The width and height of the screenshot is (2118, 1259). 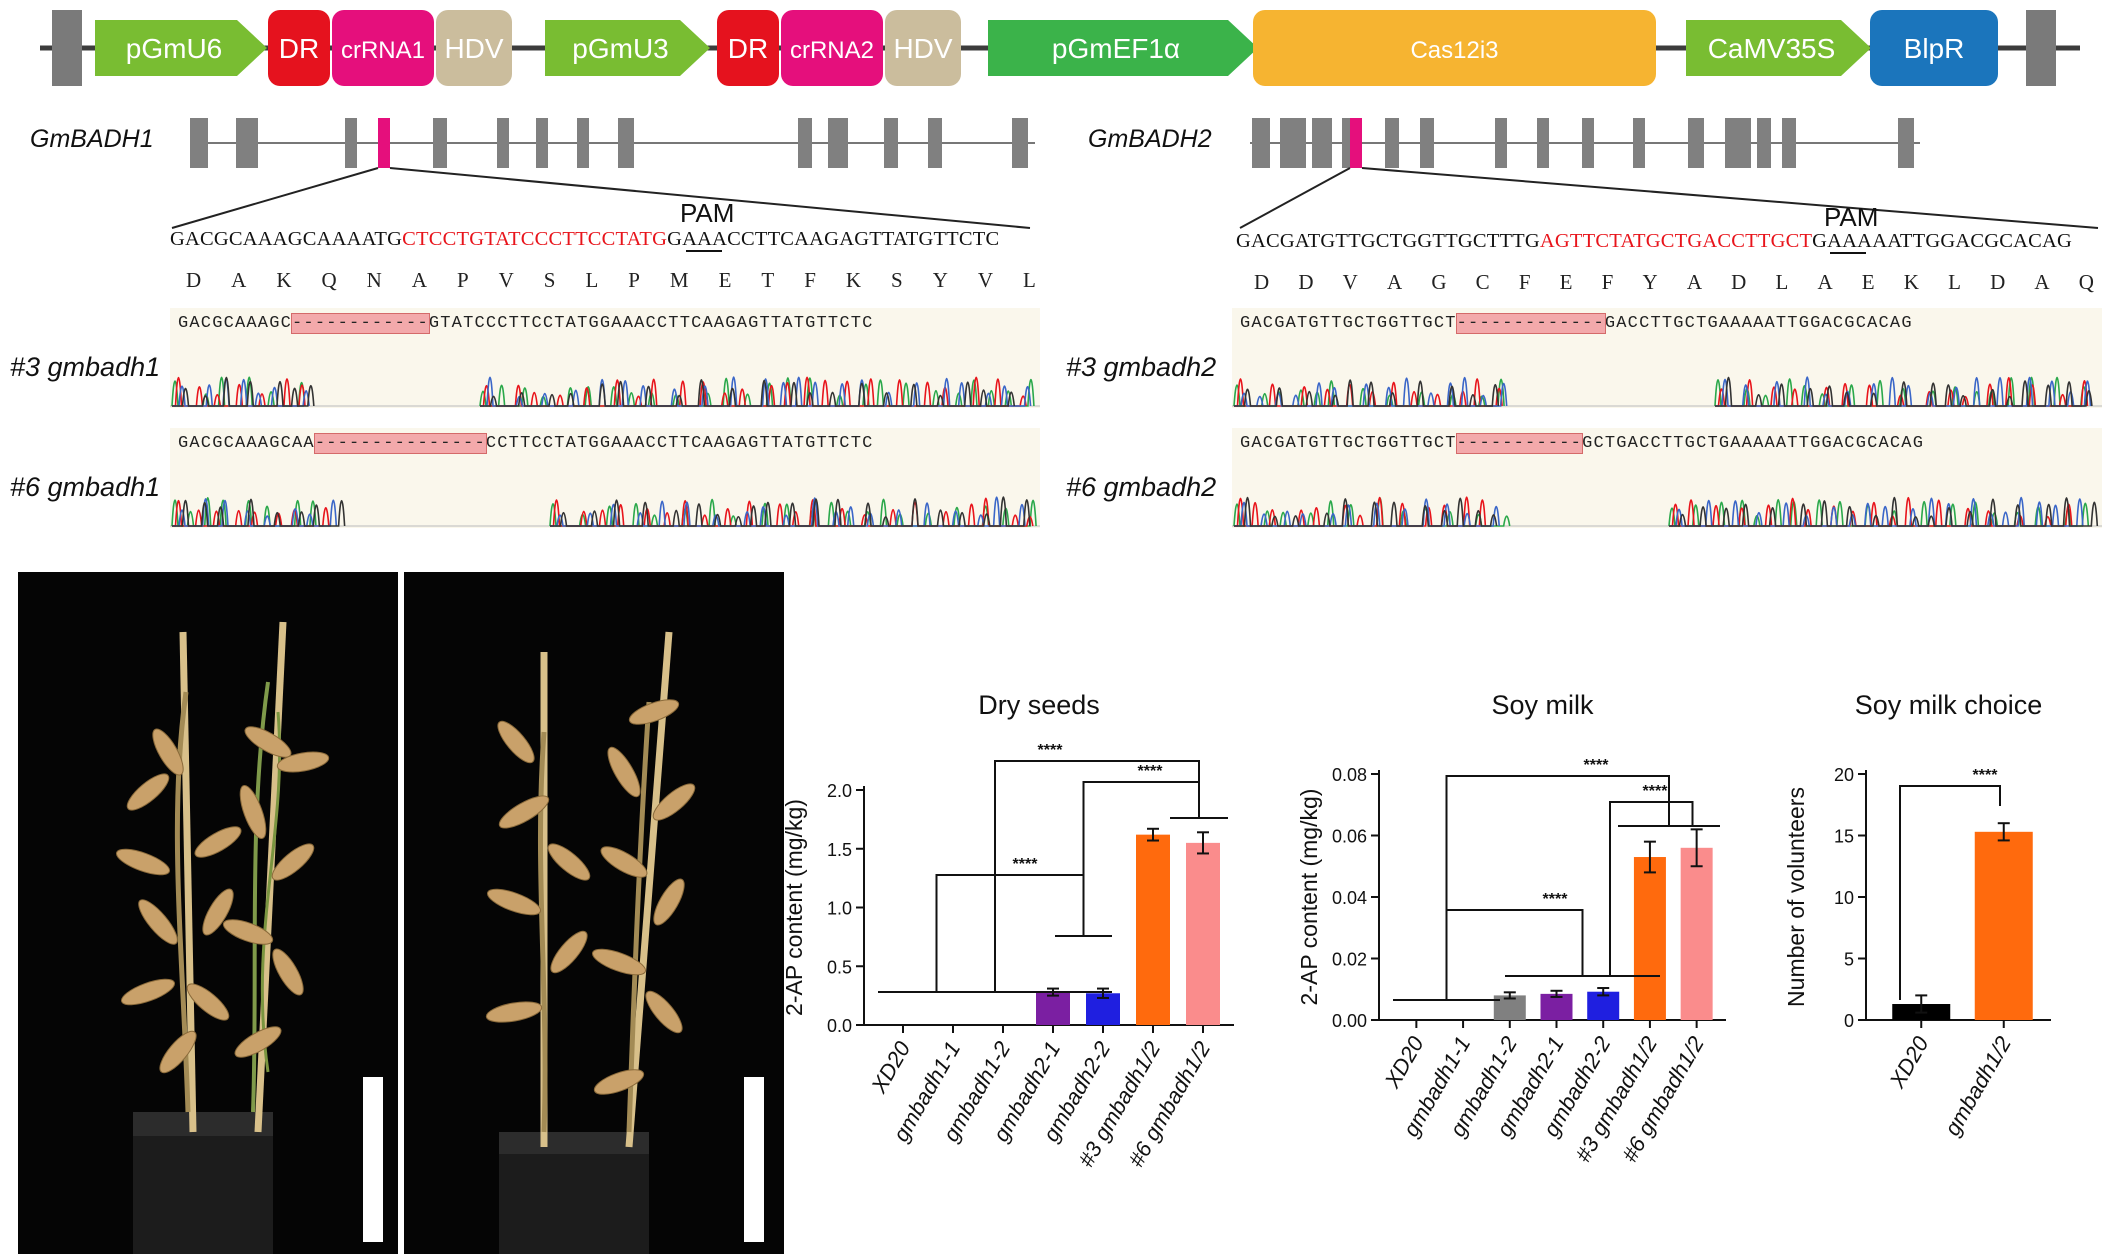 What do you see at coordinates (92, 139) in the screenshot?
I see `gene-name-left: GmBADH1` at bounding box center [92, 139].